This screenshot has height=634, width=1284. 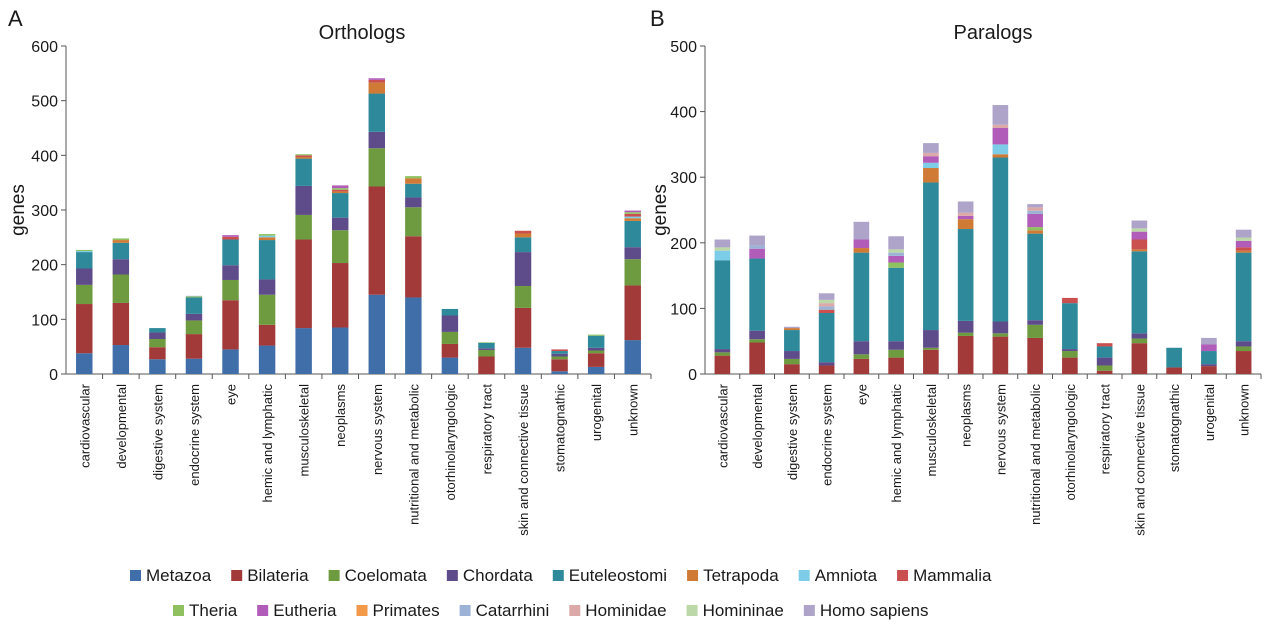 I want to click on x-tick-label: endocrine system, so click(x=827, y=435).